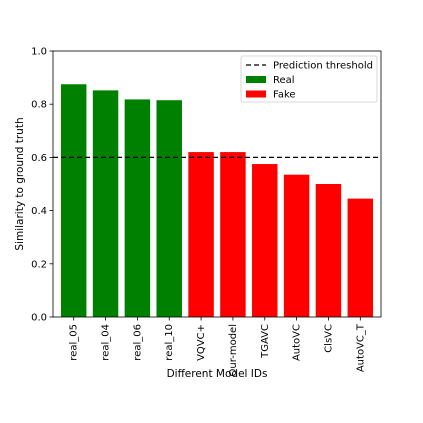  I want to click on y-tick-label: 0.4, so click(39, 211).